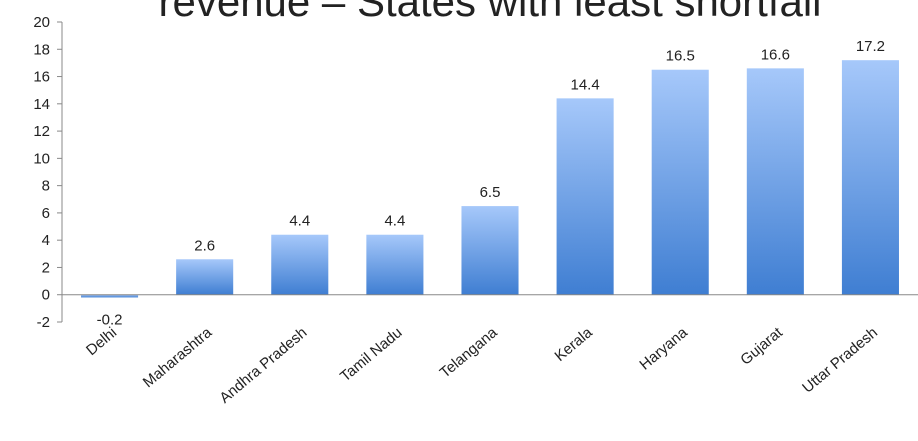 The height and width of the screenshot is (441, 918). What do you see at coordinates (41, 22) in the screenshot?
I see `y-tick-label: 20` at bounding box center [41, 22].